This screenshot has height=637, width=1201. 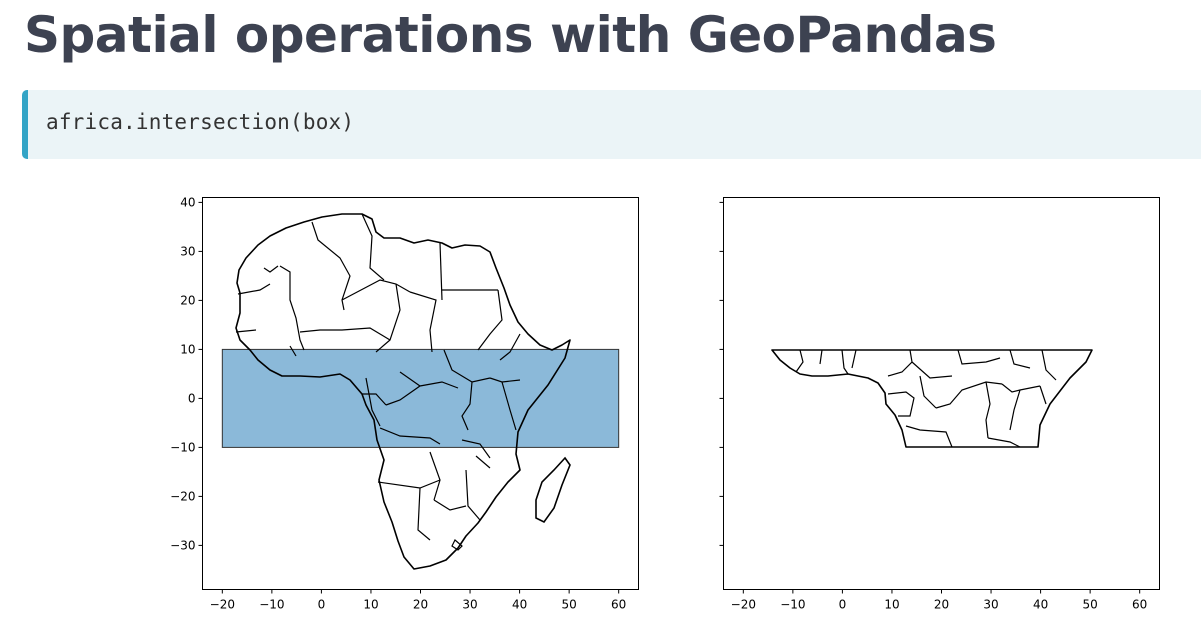 What do you see at coordinates (182, 447) in the screenshot?
I see `y-tick-label: −10` at bounding box center [182, 447].